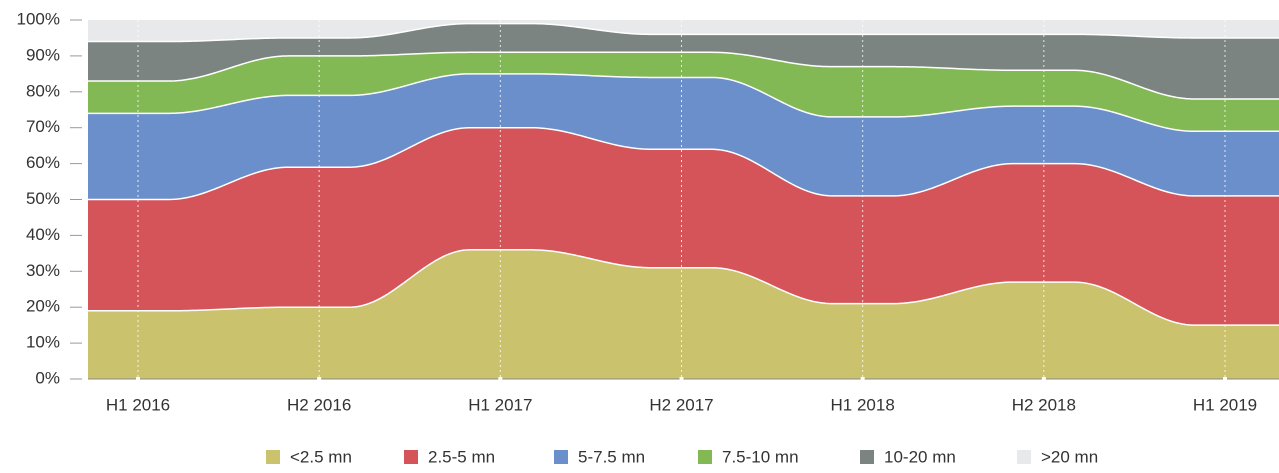 This screenshot has height=473, width=1279. Describe the element at coordinates (461, 456) in the screenshot. I see `legend-label: 2.5-5 mn` at that location.